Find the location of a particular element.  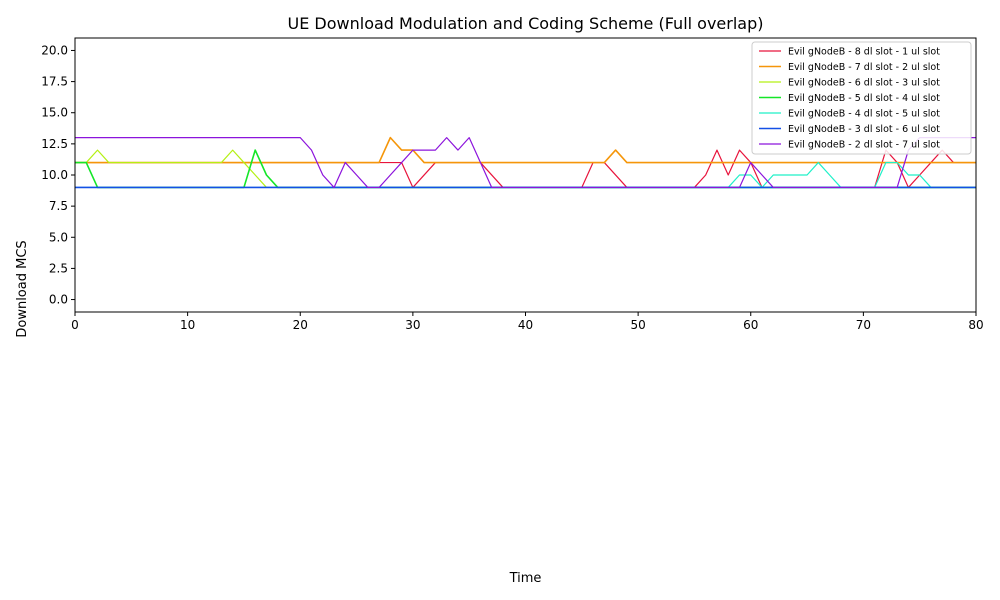

series-layer is located at coordinates (525, 162).